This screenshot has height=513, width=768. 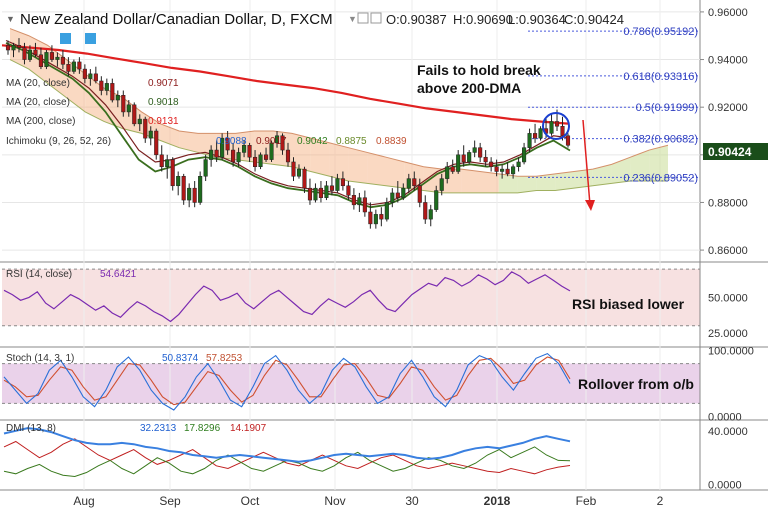 I want to click on x-tick-label: Aug, so click(x=83, y=501).